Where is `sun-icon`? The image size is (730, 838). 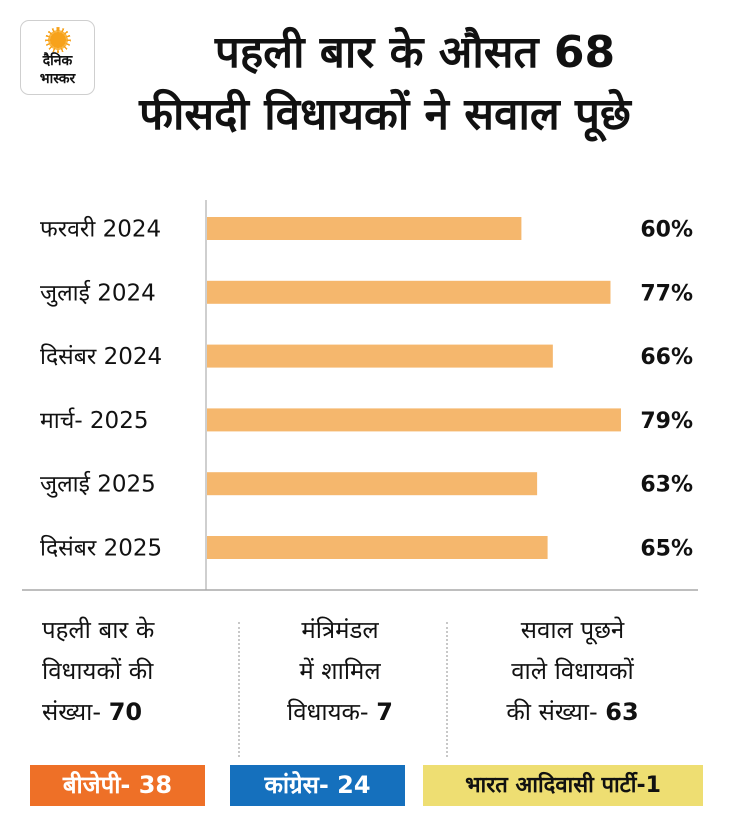
sun-icon is located at coordinates (58, 40).